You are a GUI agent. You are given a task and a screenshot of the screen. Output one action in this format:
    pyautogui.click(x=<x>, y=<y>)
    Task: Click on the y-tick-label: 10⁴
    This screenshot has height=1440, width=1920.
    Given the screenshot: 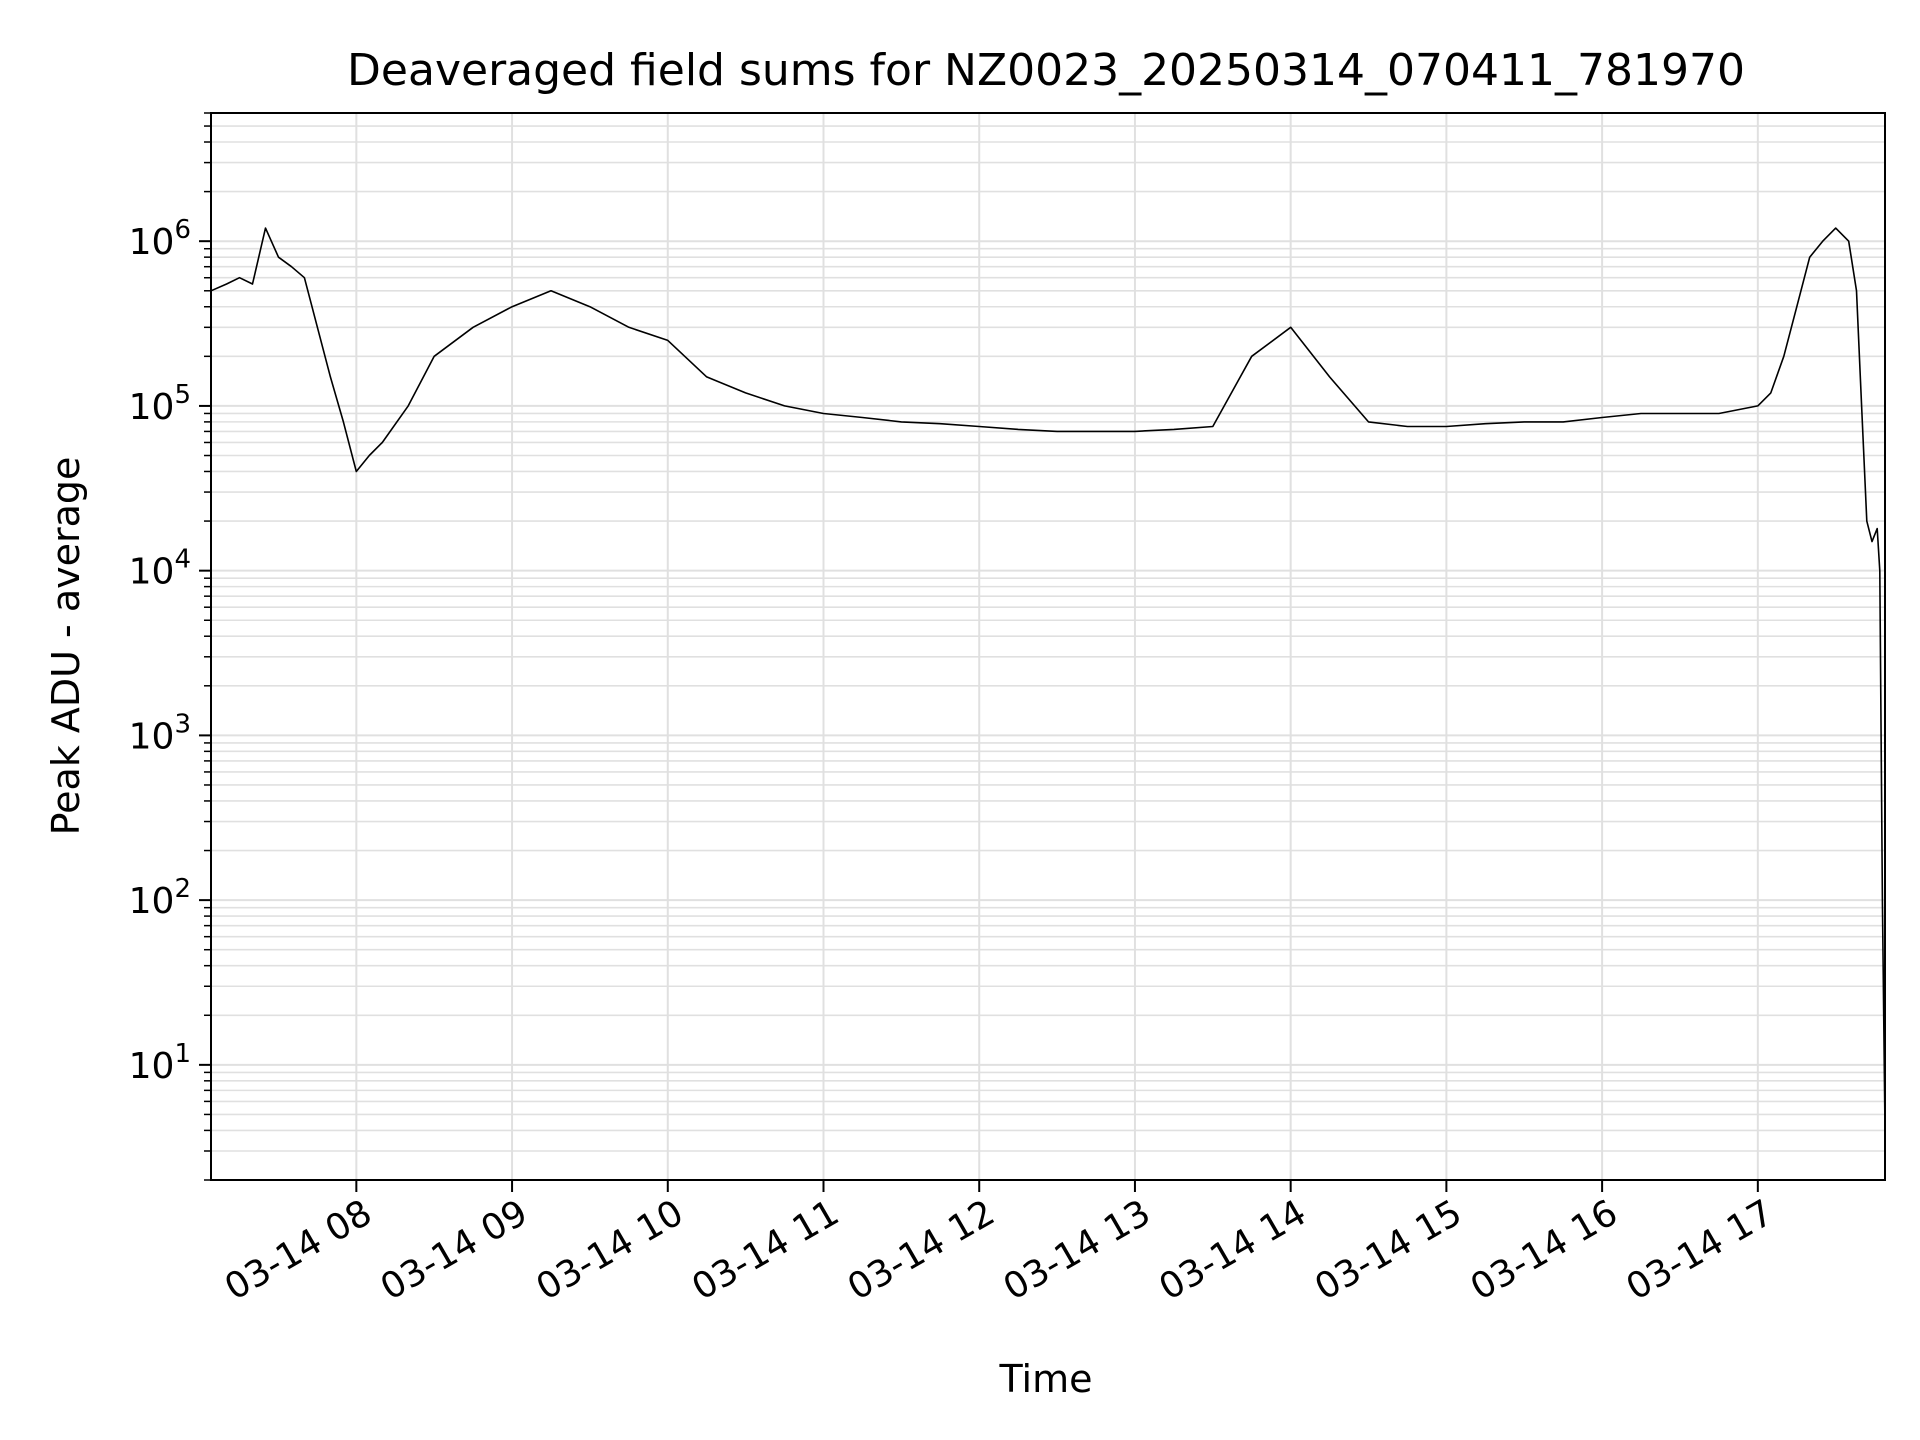 What is the action you would take?
    pyautogui.click(x=160, y=569)
    